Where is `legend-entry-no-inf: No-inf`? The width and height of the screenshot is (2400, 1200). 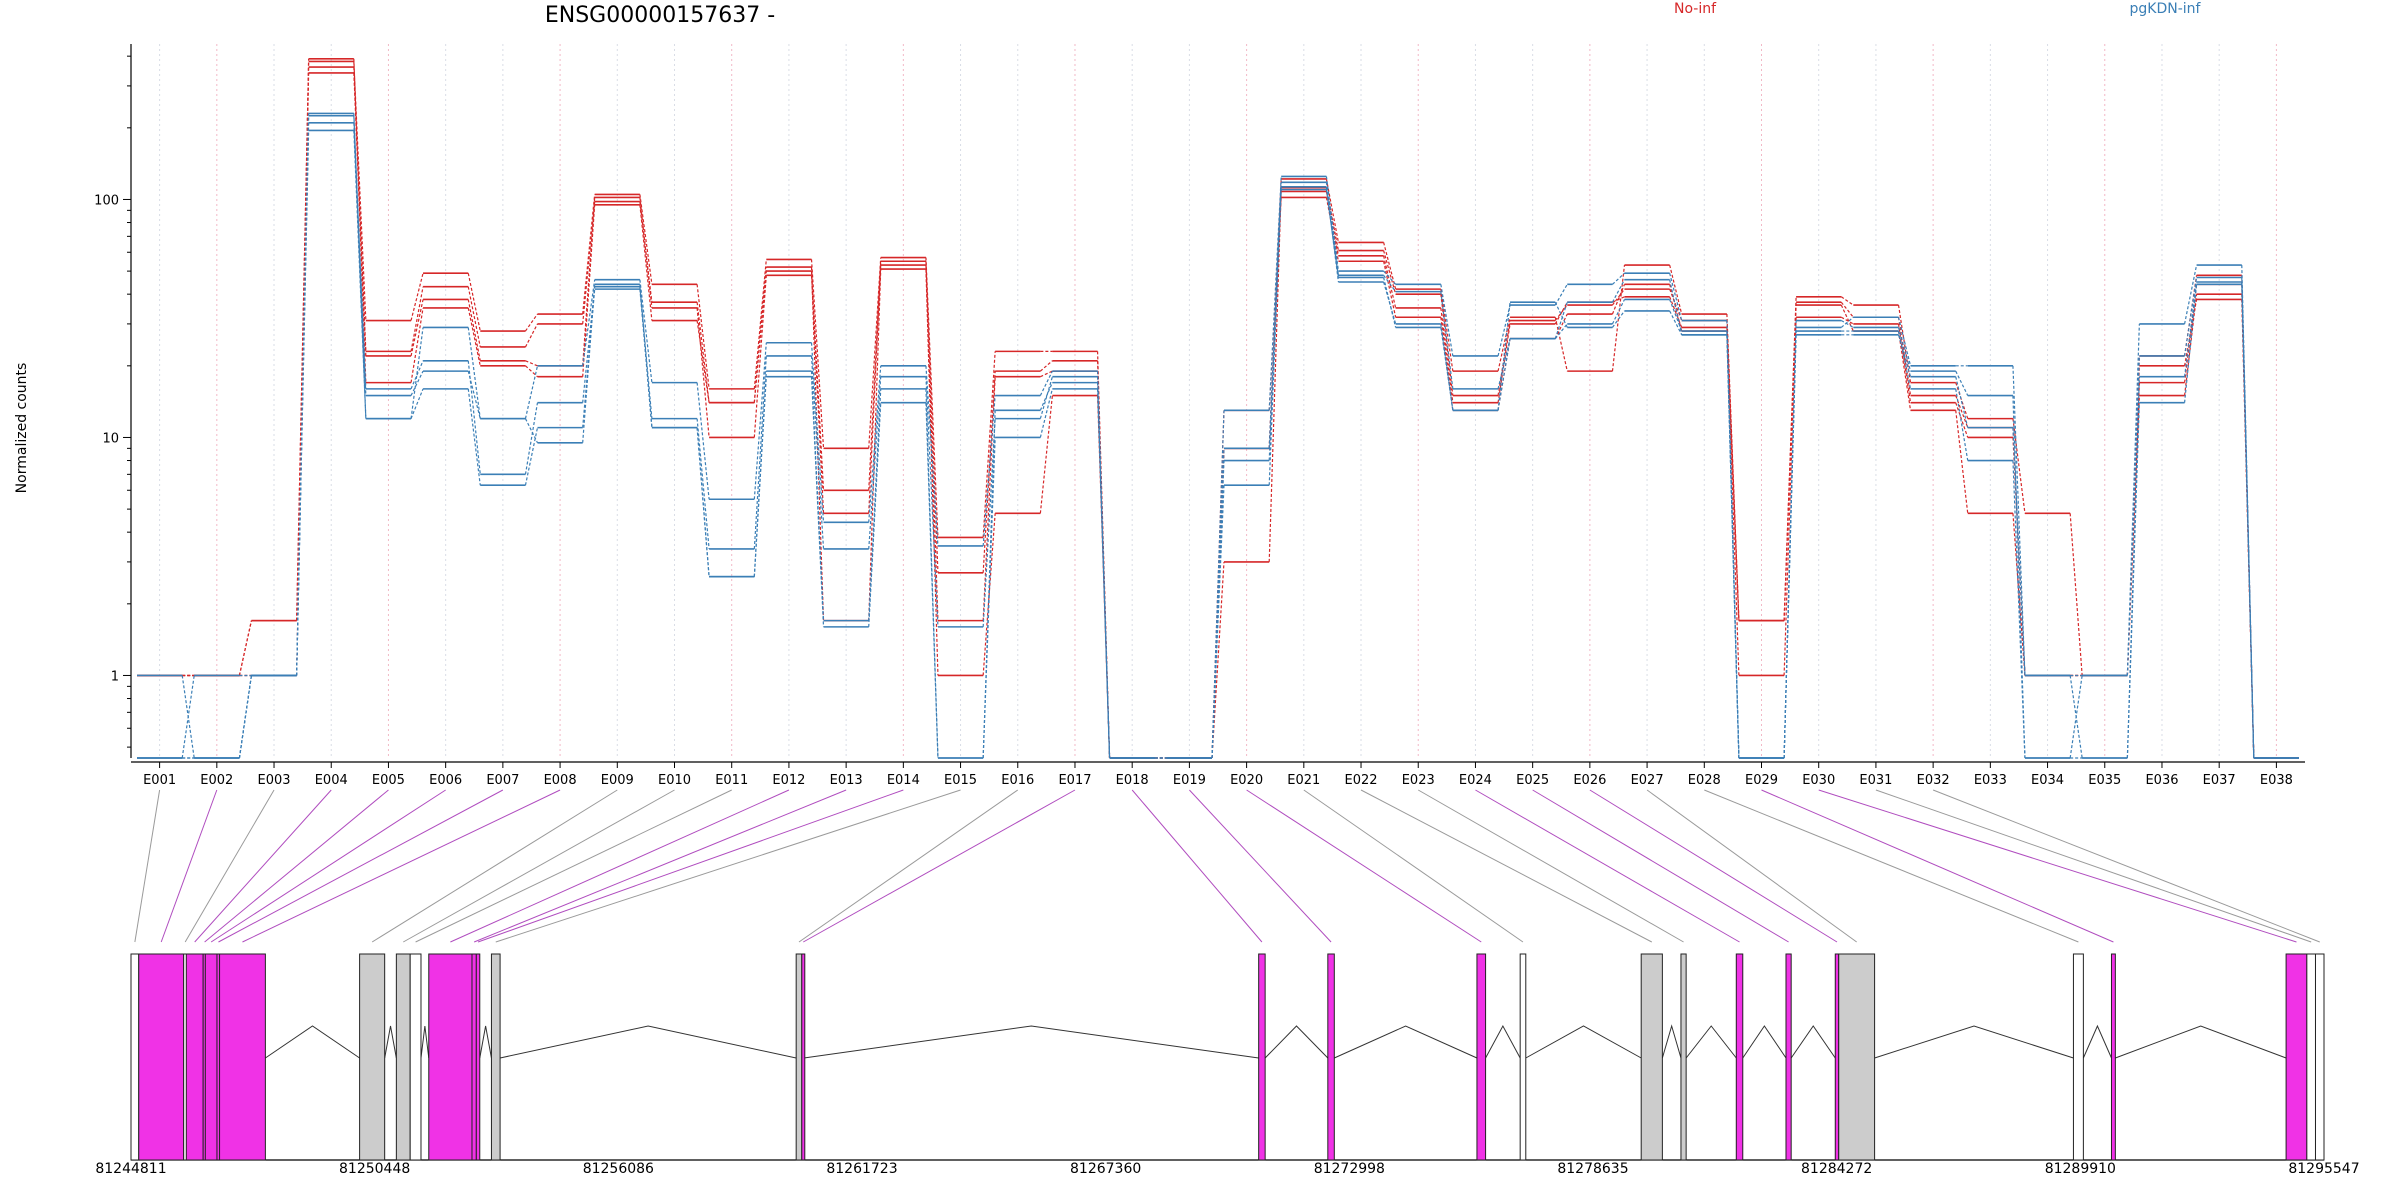
legend-entry-no-inf: No-inf is located at coordinates (1695, 9).